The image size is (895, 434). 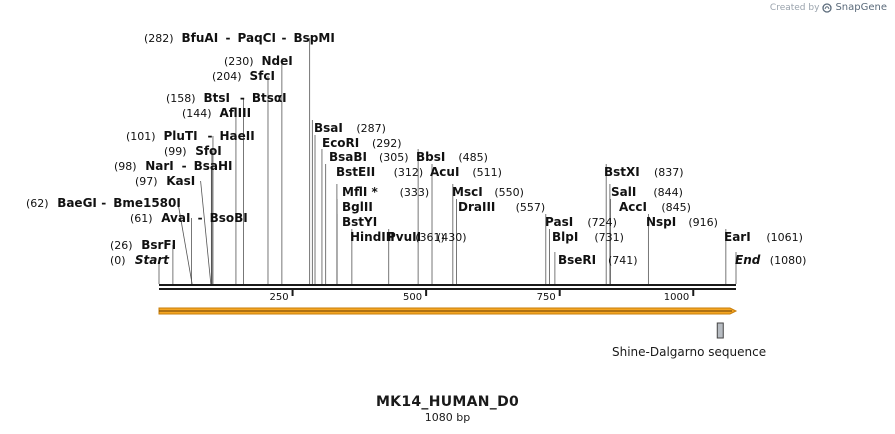 What do you see at coordinates (239, 61) in the screenshot?
I see `site-position: (230)` at bounding box center [239, 61].